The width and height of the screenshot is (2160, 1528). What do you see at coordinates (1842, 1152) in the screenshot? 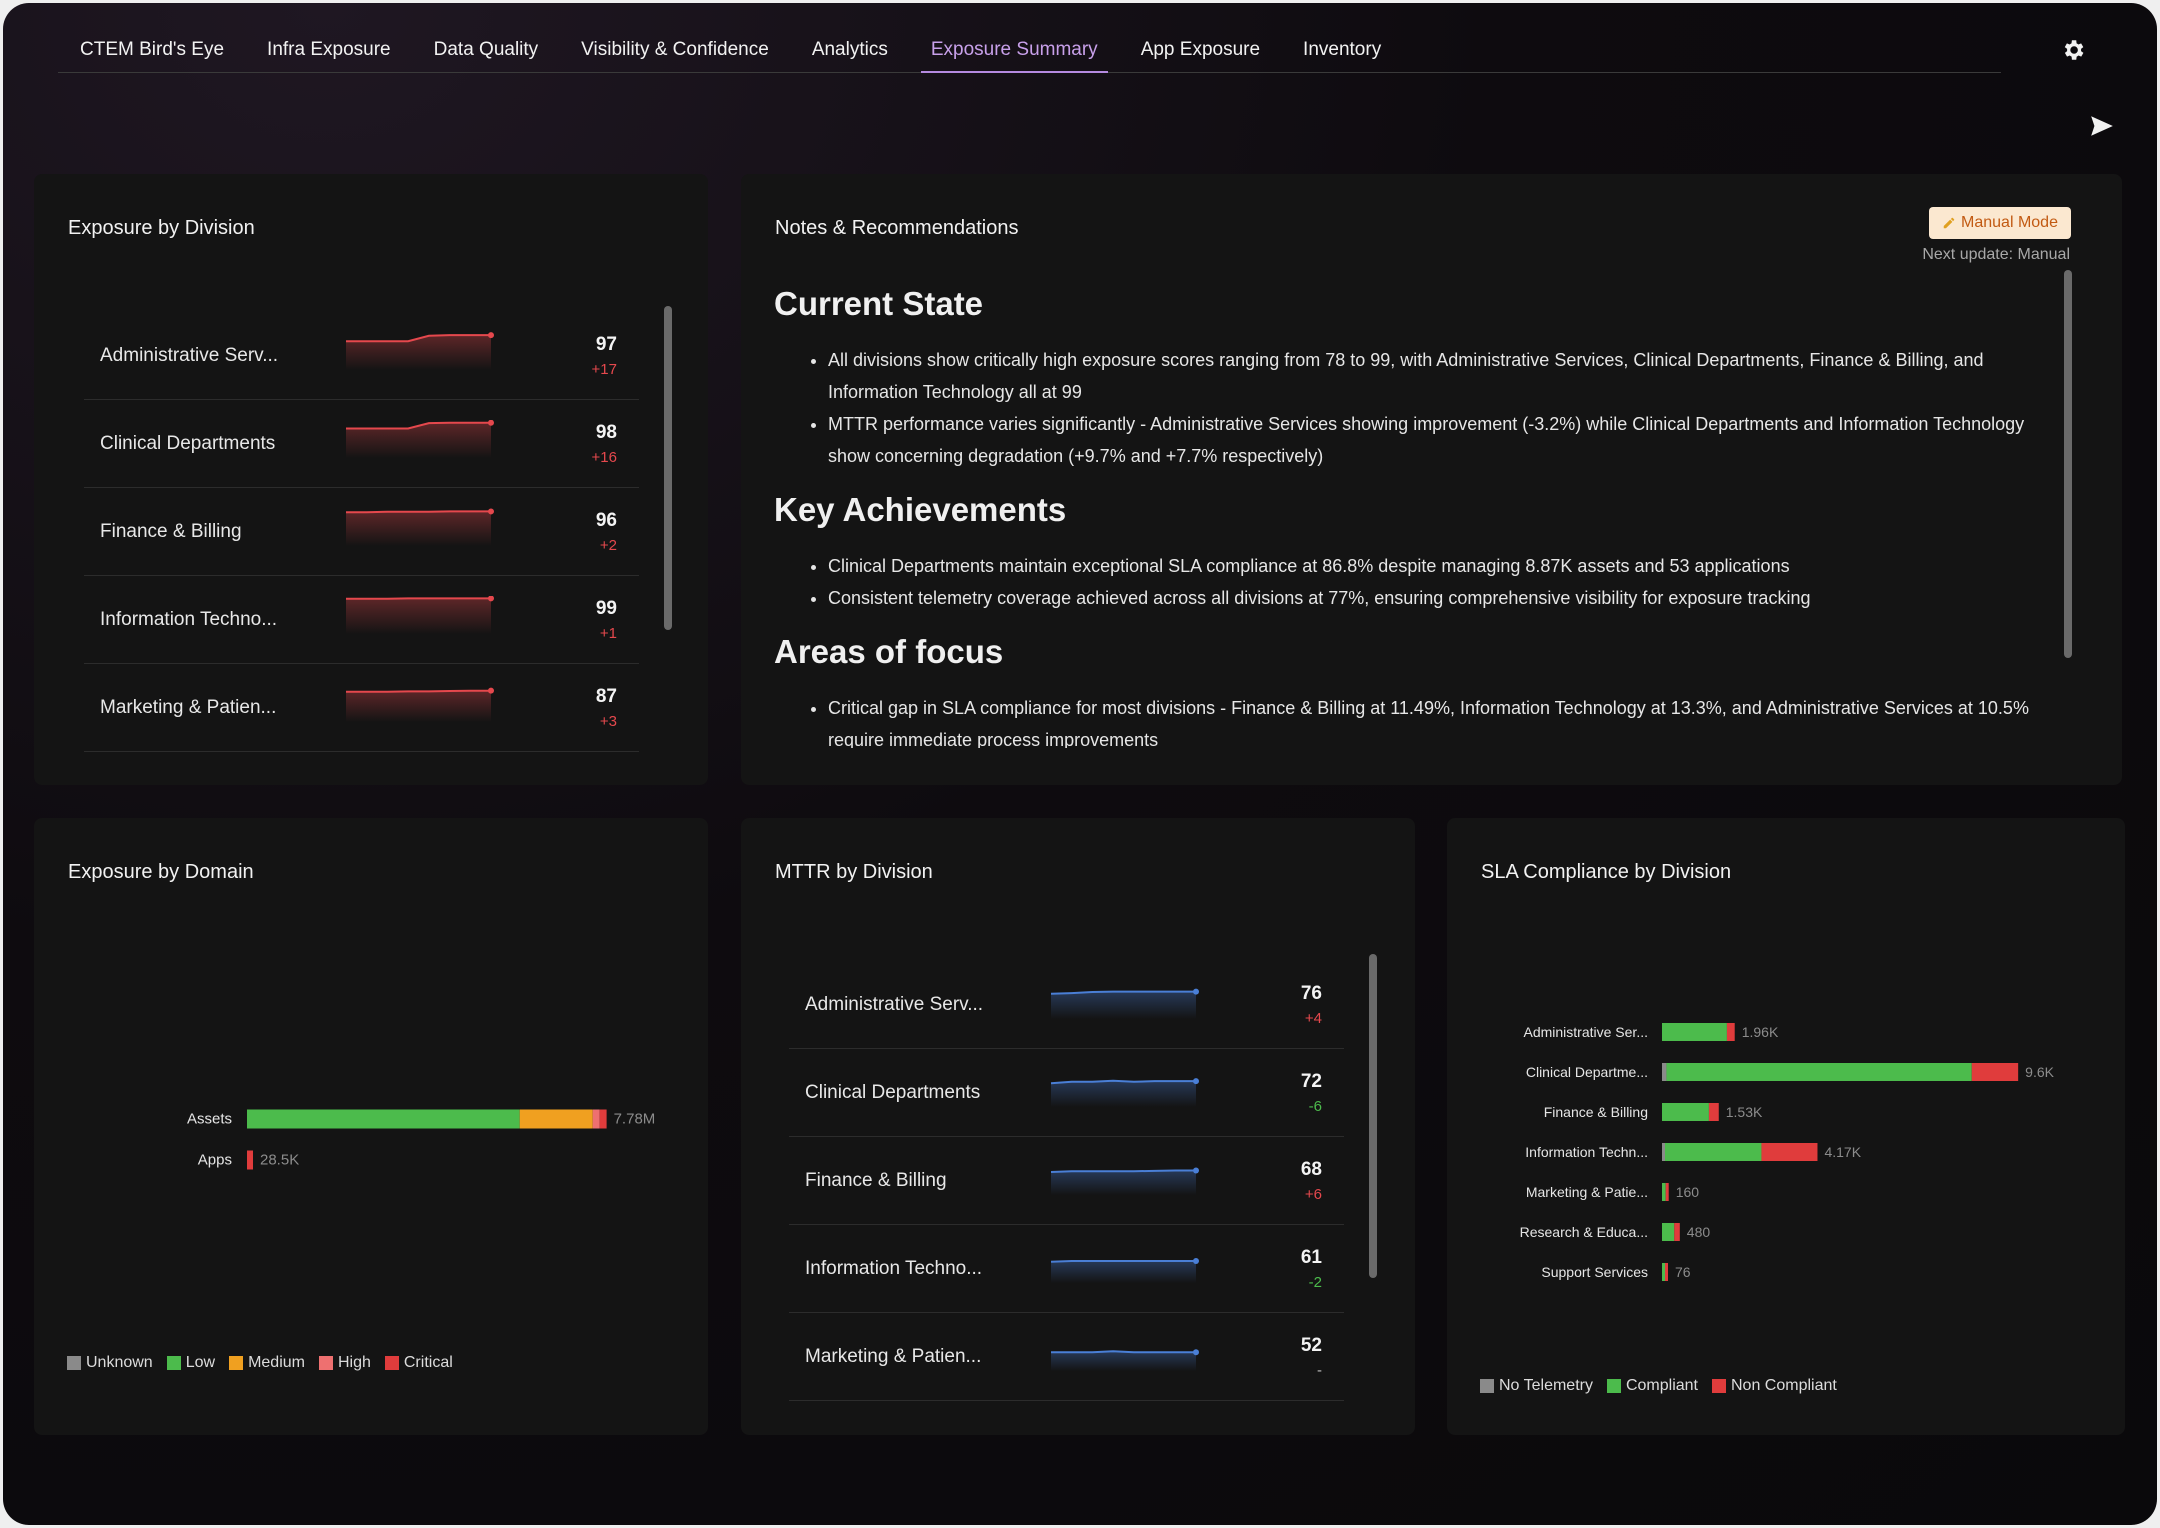
I see `bar-total-label: 4.17K` at bounding box center [1842, 1152].